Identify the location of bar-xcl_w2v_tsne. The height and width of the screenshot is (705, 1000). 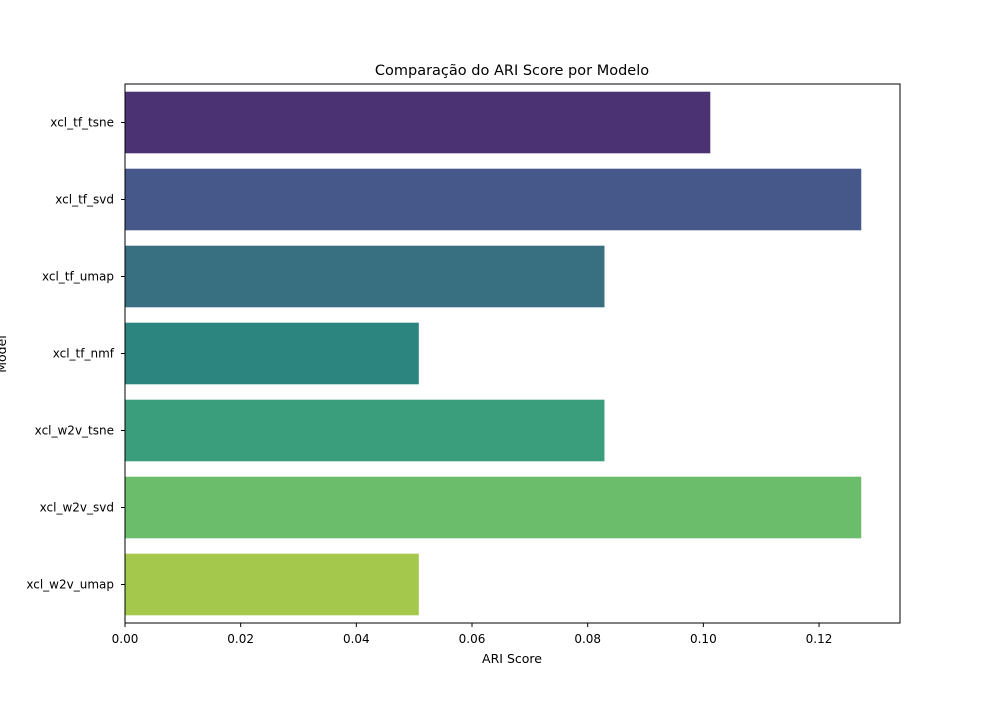
(365, 430).